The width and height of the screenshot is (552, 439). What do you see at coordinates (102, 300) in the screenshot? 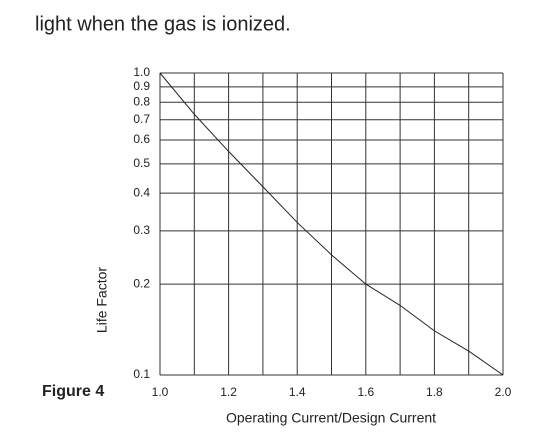
I see `y-axis-title: Life Factor` at bounding box center [102, 300].